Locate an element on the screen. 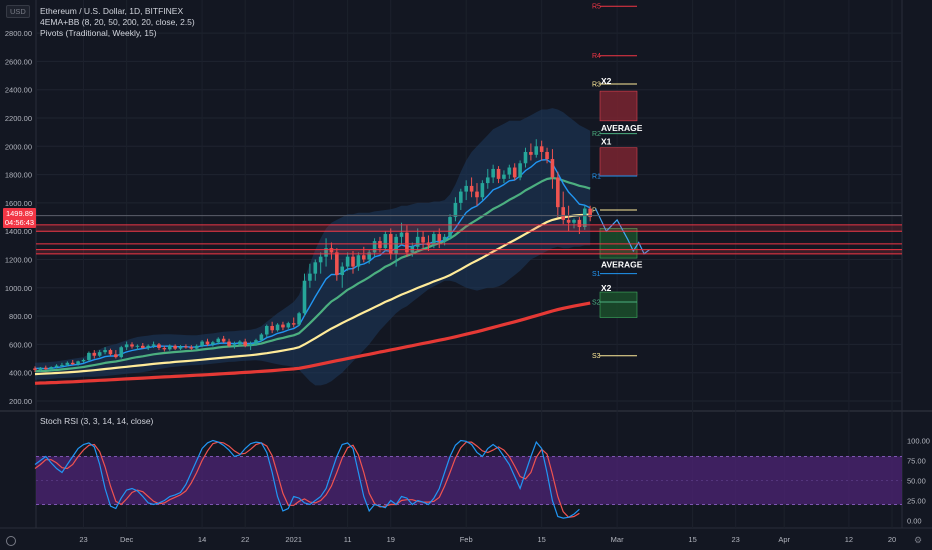 This screenshot has height=550, width=932. price-tick-label: 600.00 is located at coordinates (20, 344).